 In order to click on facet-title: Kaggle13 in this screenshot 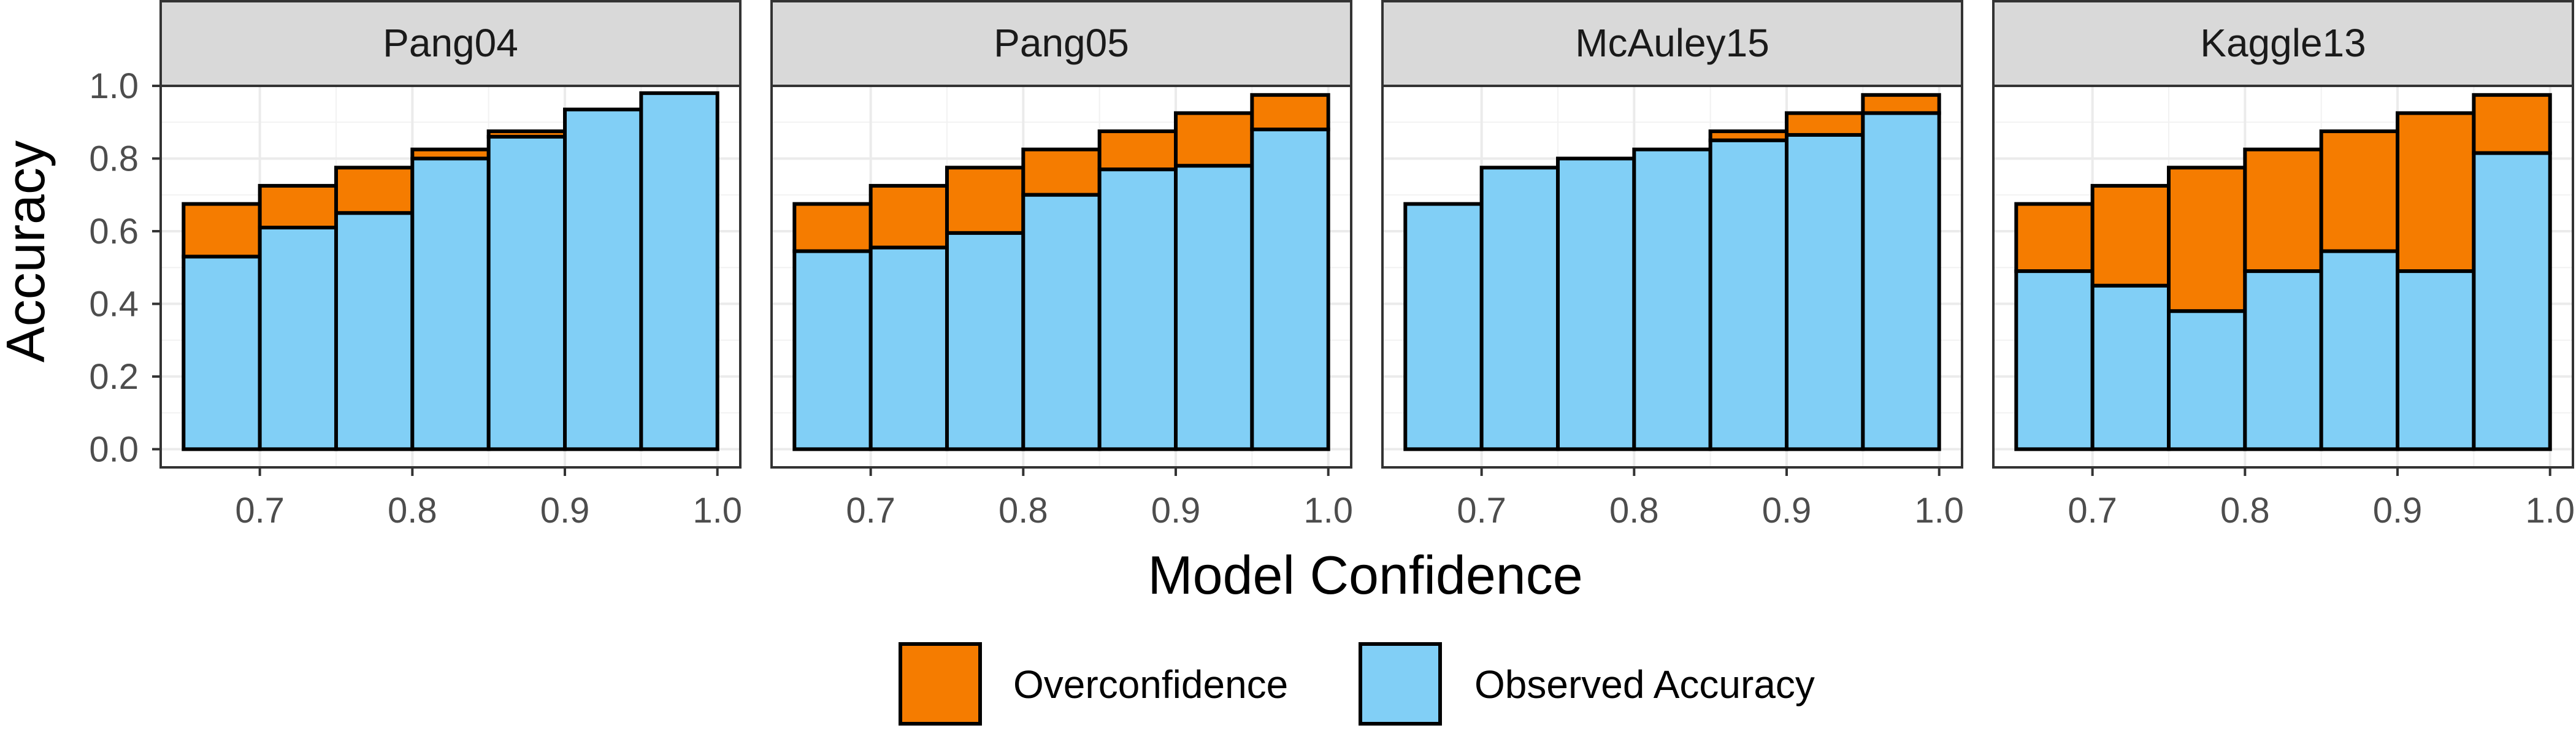, I will do `click(2283, 43)`.